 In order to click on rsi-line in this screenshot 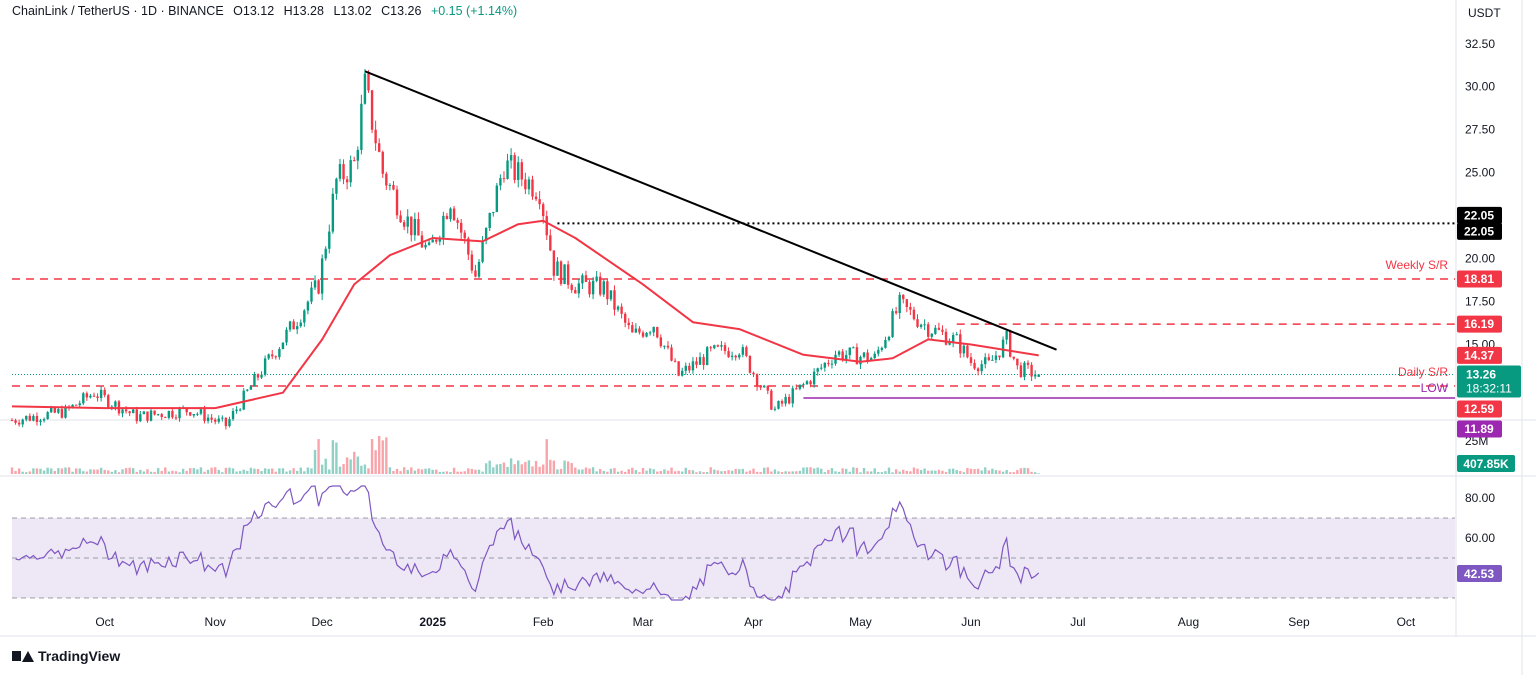, I will do `click(527, 543)`.